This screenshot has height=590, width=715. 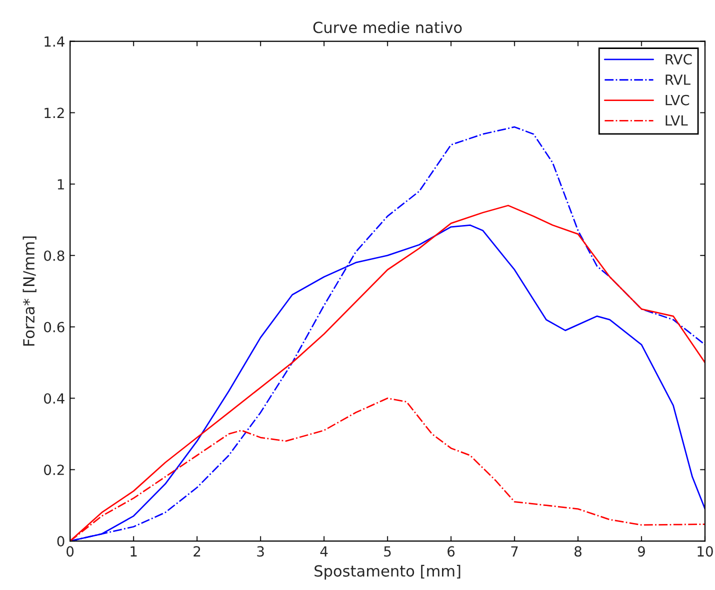 What do you see at coordinates (679, 59) in the screenshot?
I see `legend-label: RVC` at bounding box center [679, 59].